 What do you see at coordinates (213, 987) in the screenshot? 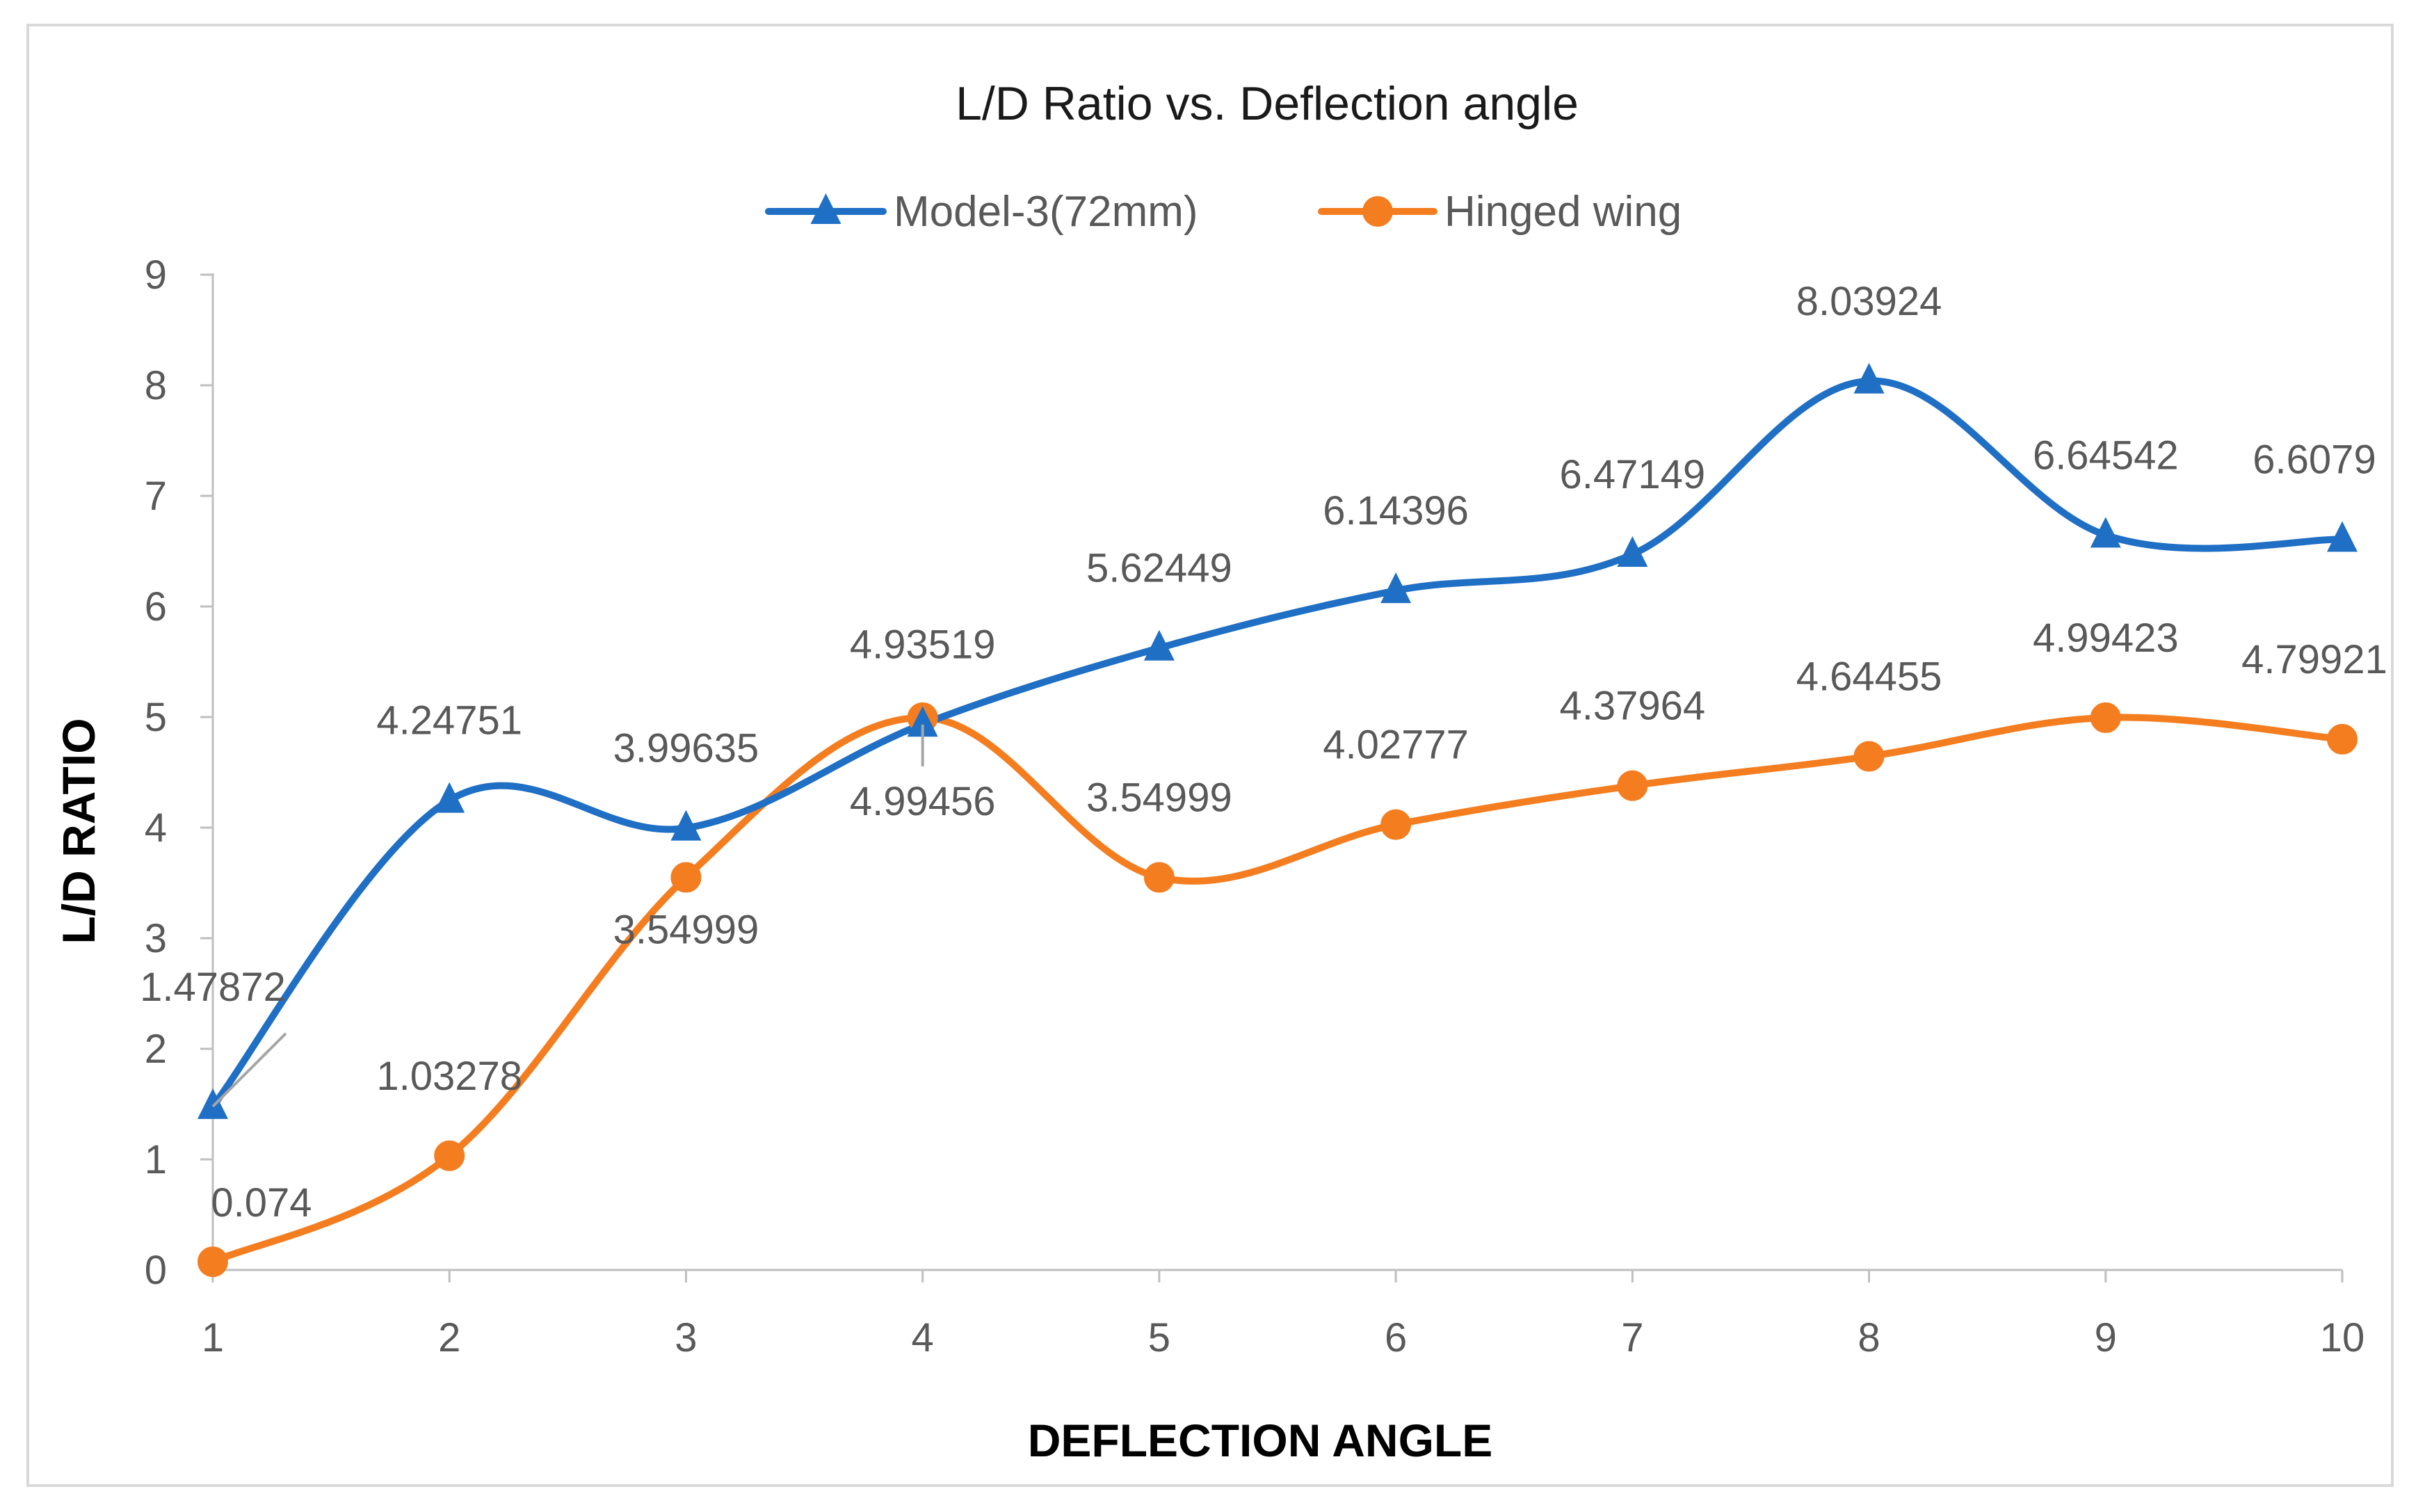
I see `model-3-data-label: 1.47872` at bounding box center [213, 987].